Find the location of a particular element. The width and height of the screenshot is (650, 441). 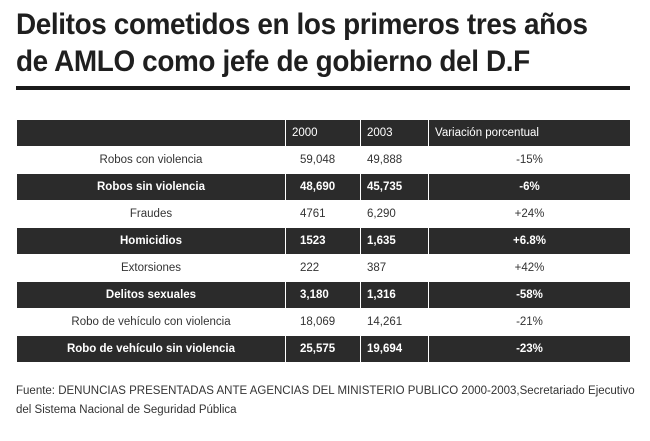

row-label: Robo de vehículo sin violencia is located at coordinates (151, 349).